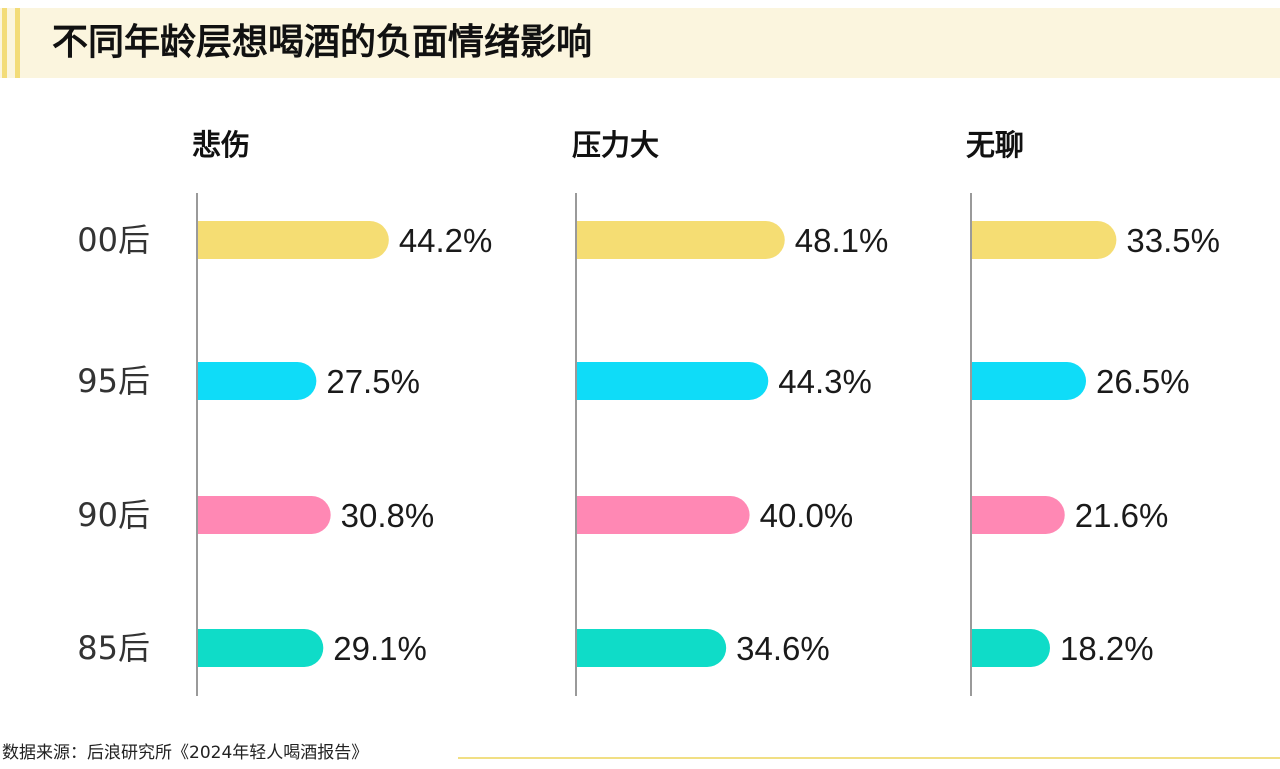 The image size is (1280, 769). Describe the element at coordinates (842, 240) in the screenshot. I see `data-label: 48.1%` at that location.